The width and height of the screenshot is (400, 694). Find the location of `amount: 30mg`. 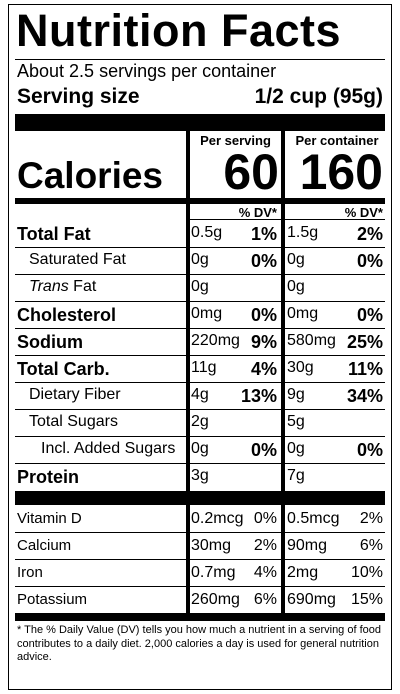

amount: 30mg is located at coordinates (211, 545).